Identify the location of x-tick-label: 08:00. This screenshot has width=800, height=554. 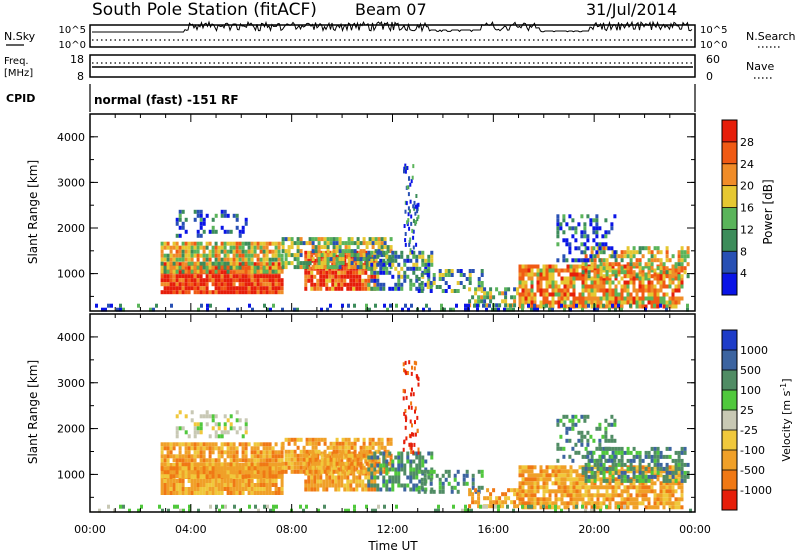
(292, 529).